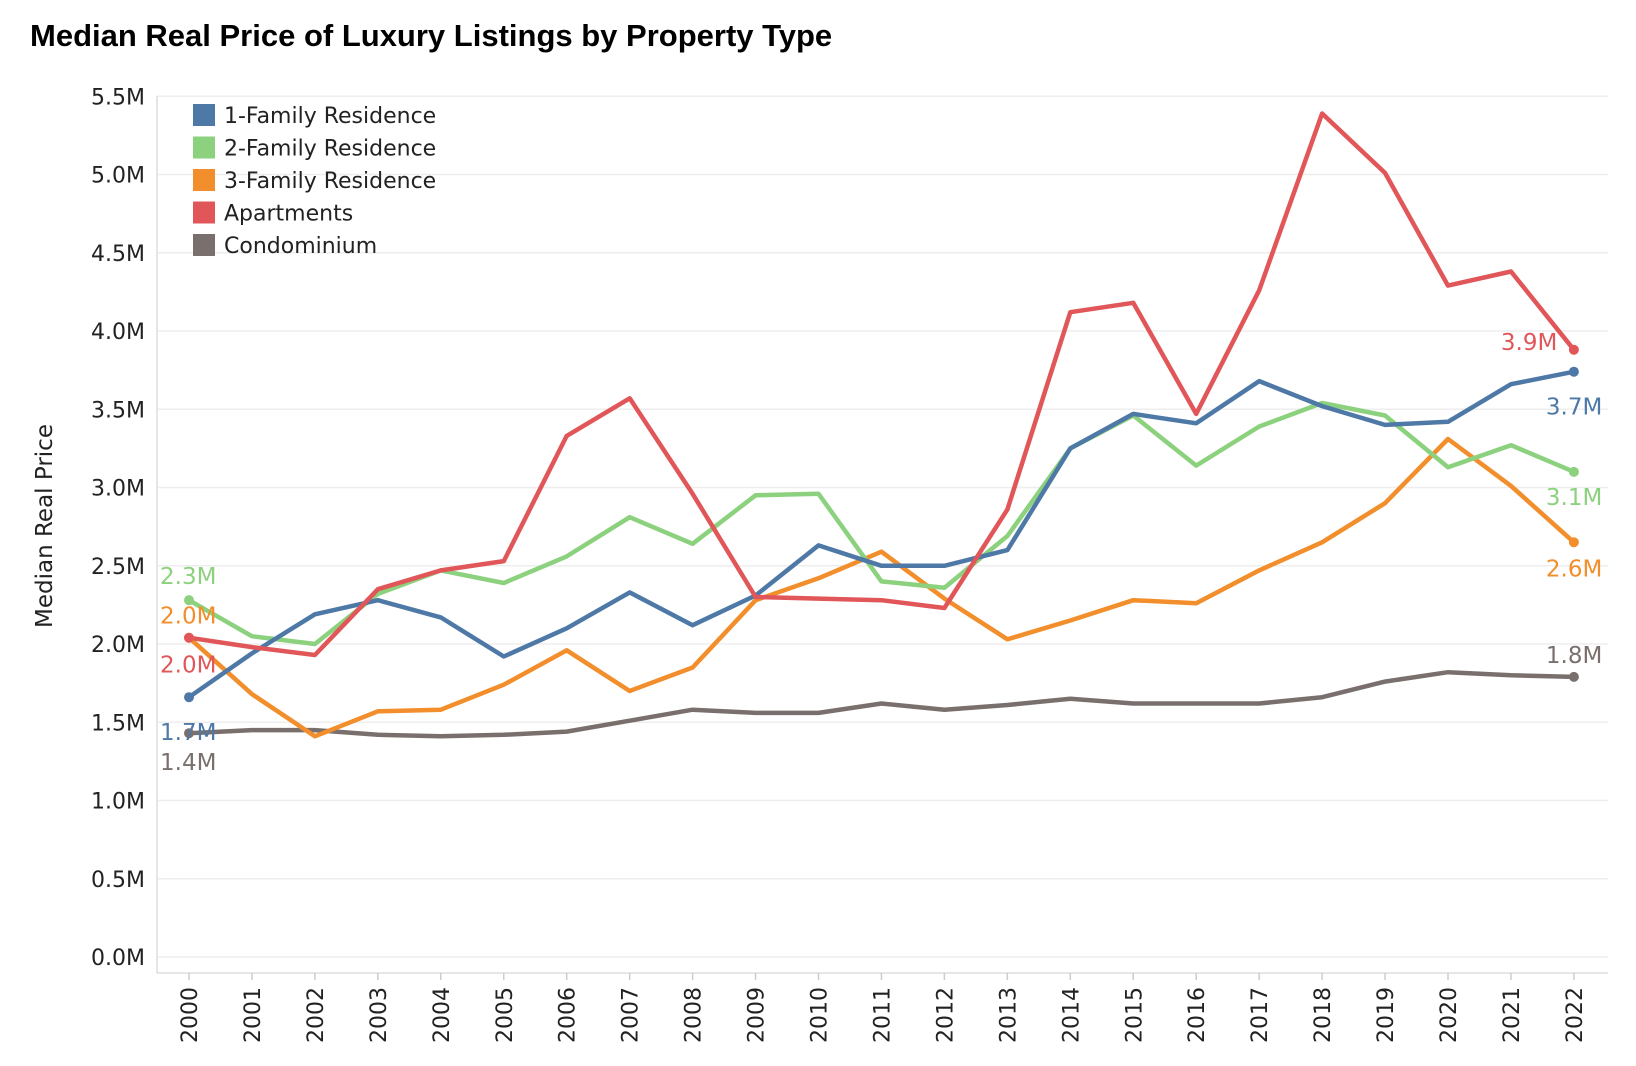 The image size is (1636, 1066). I want to click on x-tick-label: 2011, so click(882, 1015).